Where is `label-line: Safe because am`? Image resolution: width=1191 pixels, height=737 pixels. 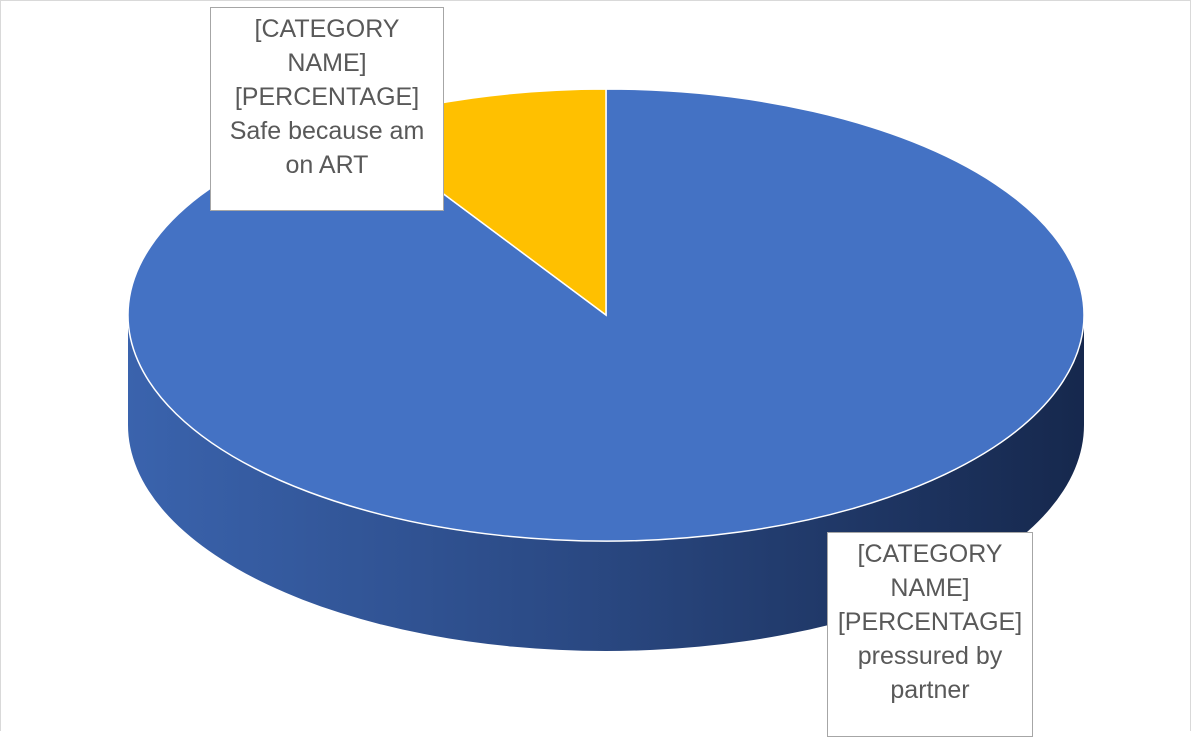 label-line: Safe because am is located at coordinates (327, 131).